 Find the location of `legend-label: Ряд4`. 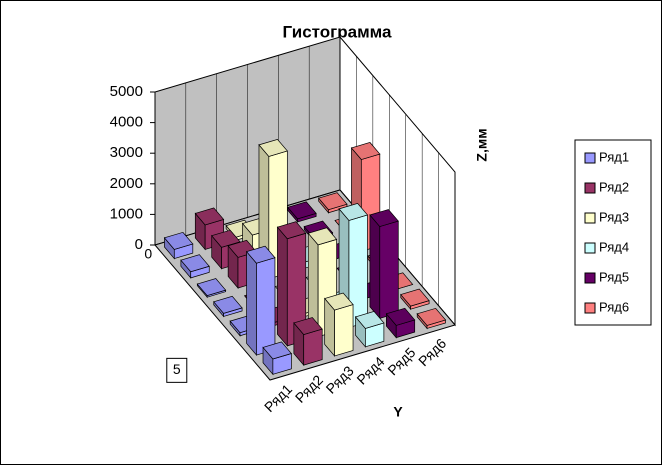

legend-label: Ряд4 is located at coordinates (614, 246).